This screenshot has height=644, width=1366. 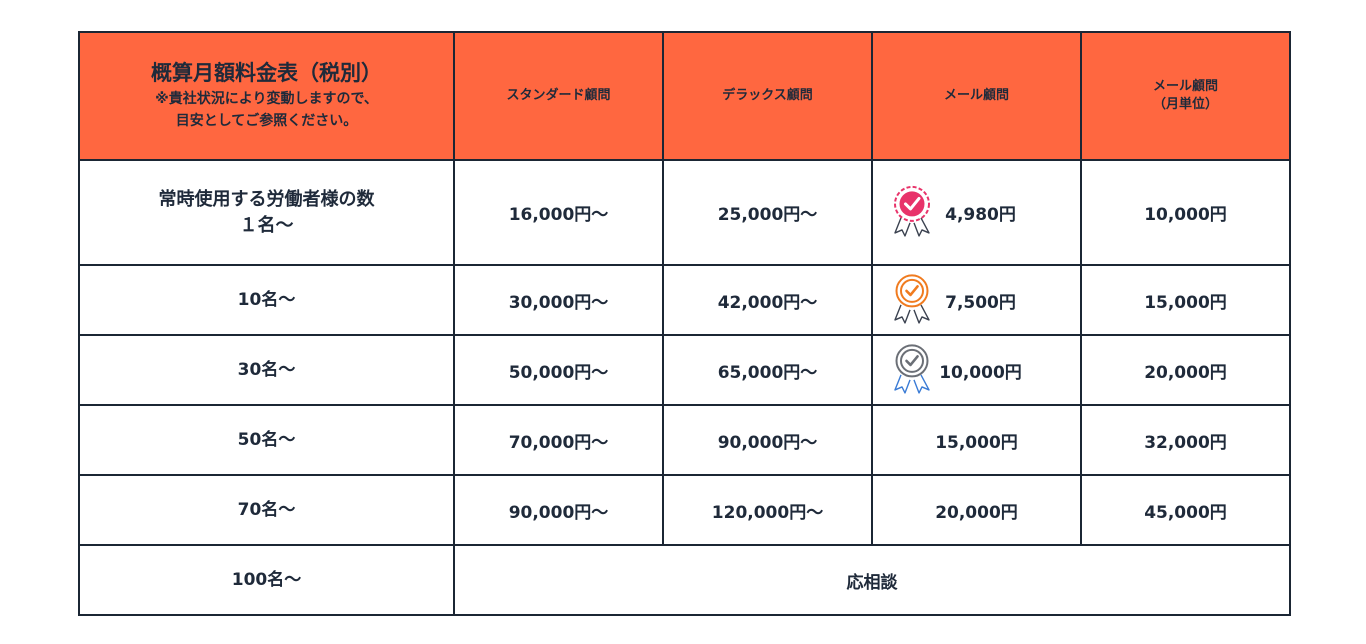 I want to click on row-label: 常時使用する労働者様の数 １名〜, so click(x=266, y=212).